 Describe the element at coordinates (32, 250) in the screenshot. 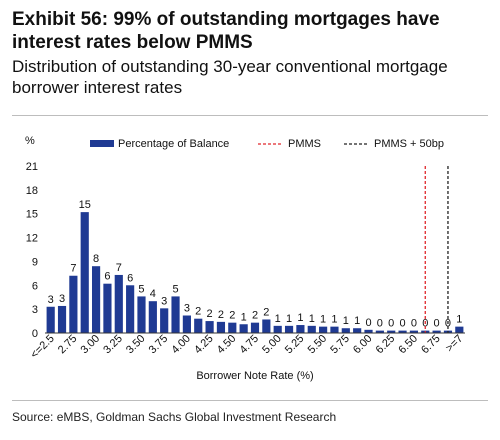

I see `y-axis: 0 3 6 9 12 15 18 21` at that location.